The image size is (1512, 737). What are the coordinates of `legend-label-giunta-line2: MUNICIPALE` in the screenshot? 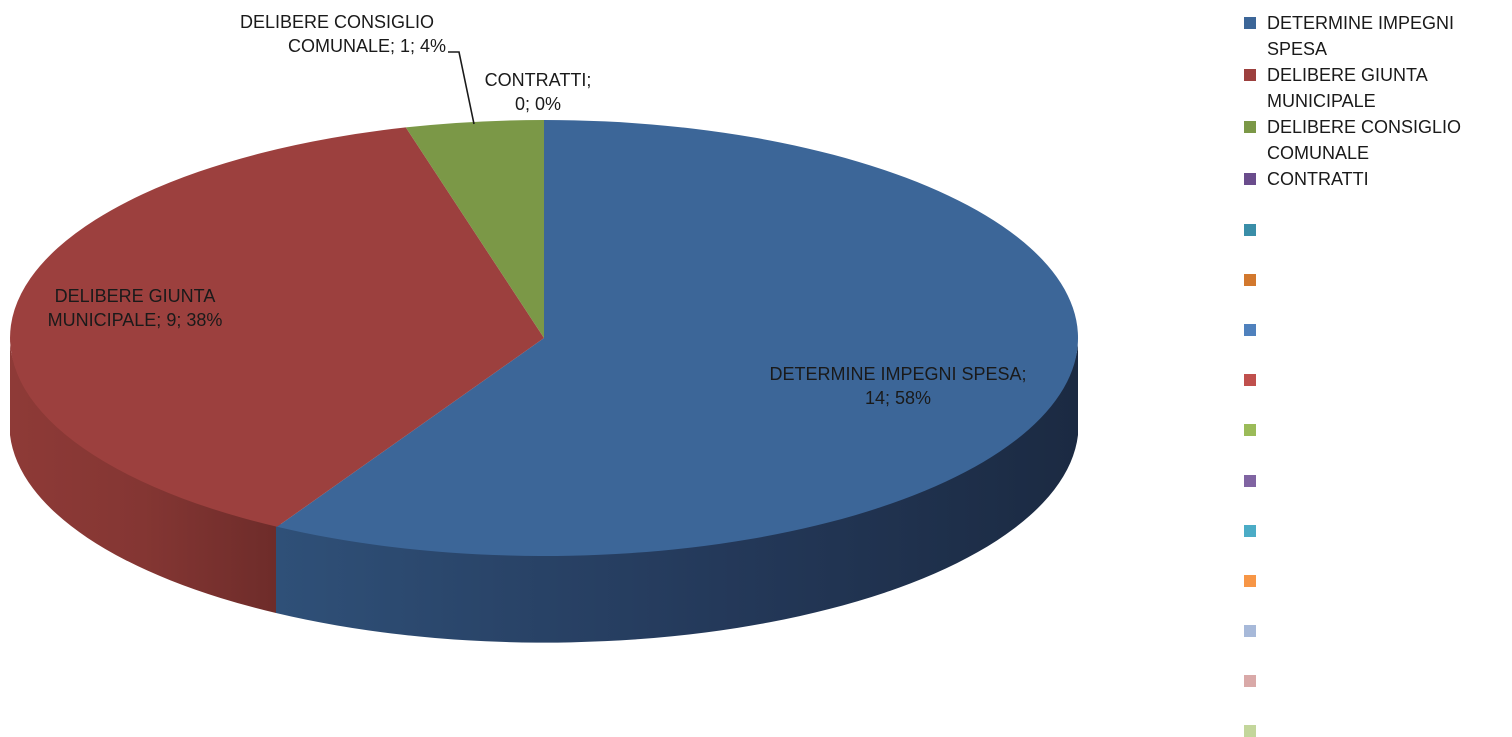 It's located at (1321, 101).